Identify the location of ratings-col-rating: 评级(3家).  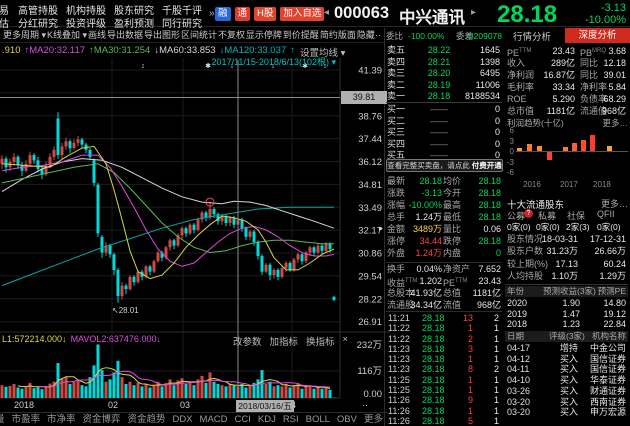
(567, 336).